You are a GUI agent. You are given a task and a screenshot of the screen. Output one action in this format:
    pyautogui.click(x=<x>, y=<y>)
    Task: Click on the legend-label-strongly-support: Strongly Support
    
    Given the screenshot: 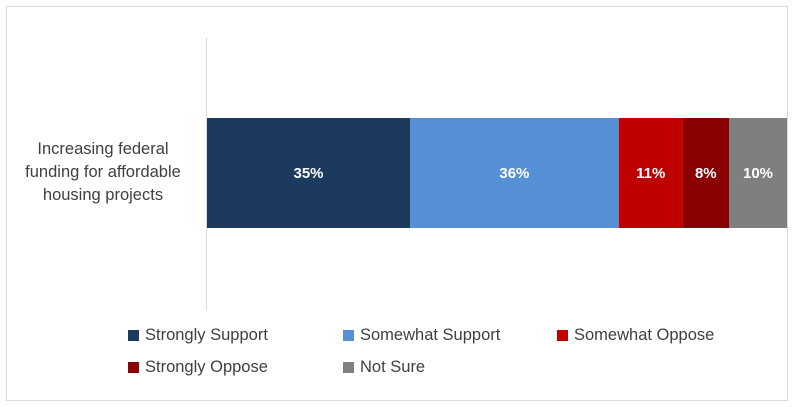 What is the action you would take?
    pyautogui.click(x=206, y=335)
    